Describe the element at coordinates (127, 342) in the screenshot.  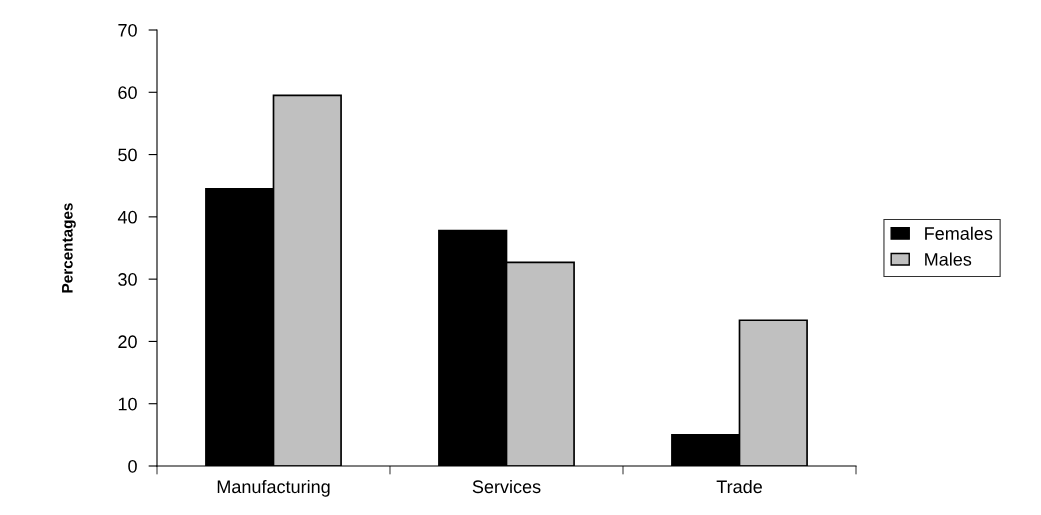
I see `y-tick-label: 20` at that location.